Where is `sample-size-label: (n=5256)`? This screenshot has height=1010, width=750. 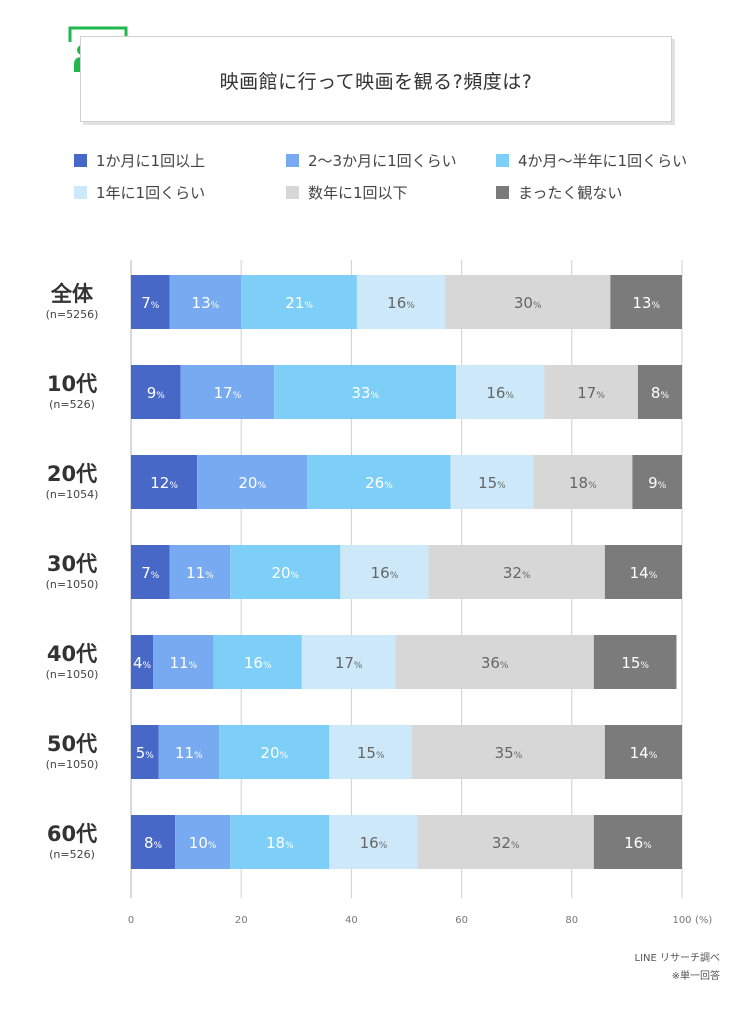 sample-size-label: (n=5256) is located at coordinates (72, 314).